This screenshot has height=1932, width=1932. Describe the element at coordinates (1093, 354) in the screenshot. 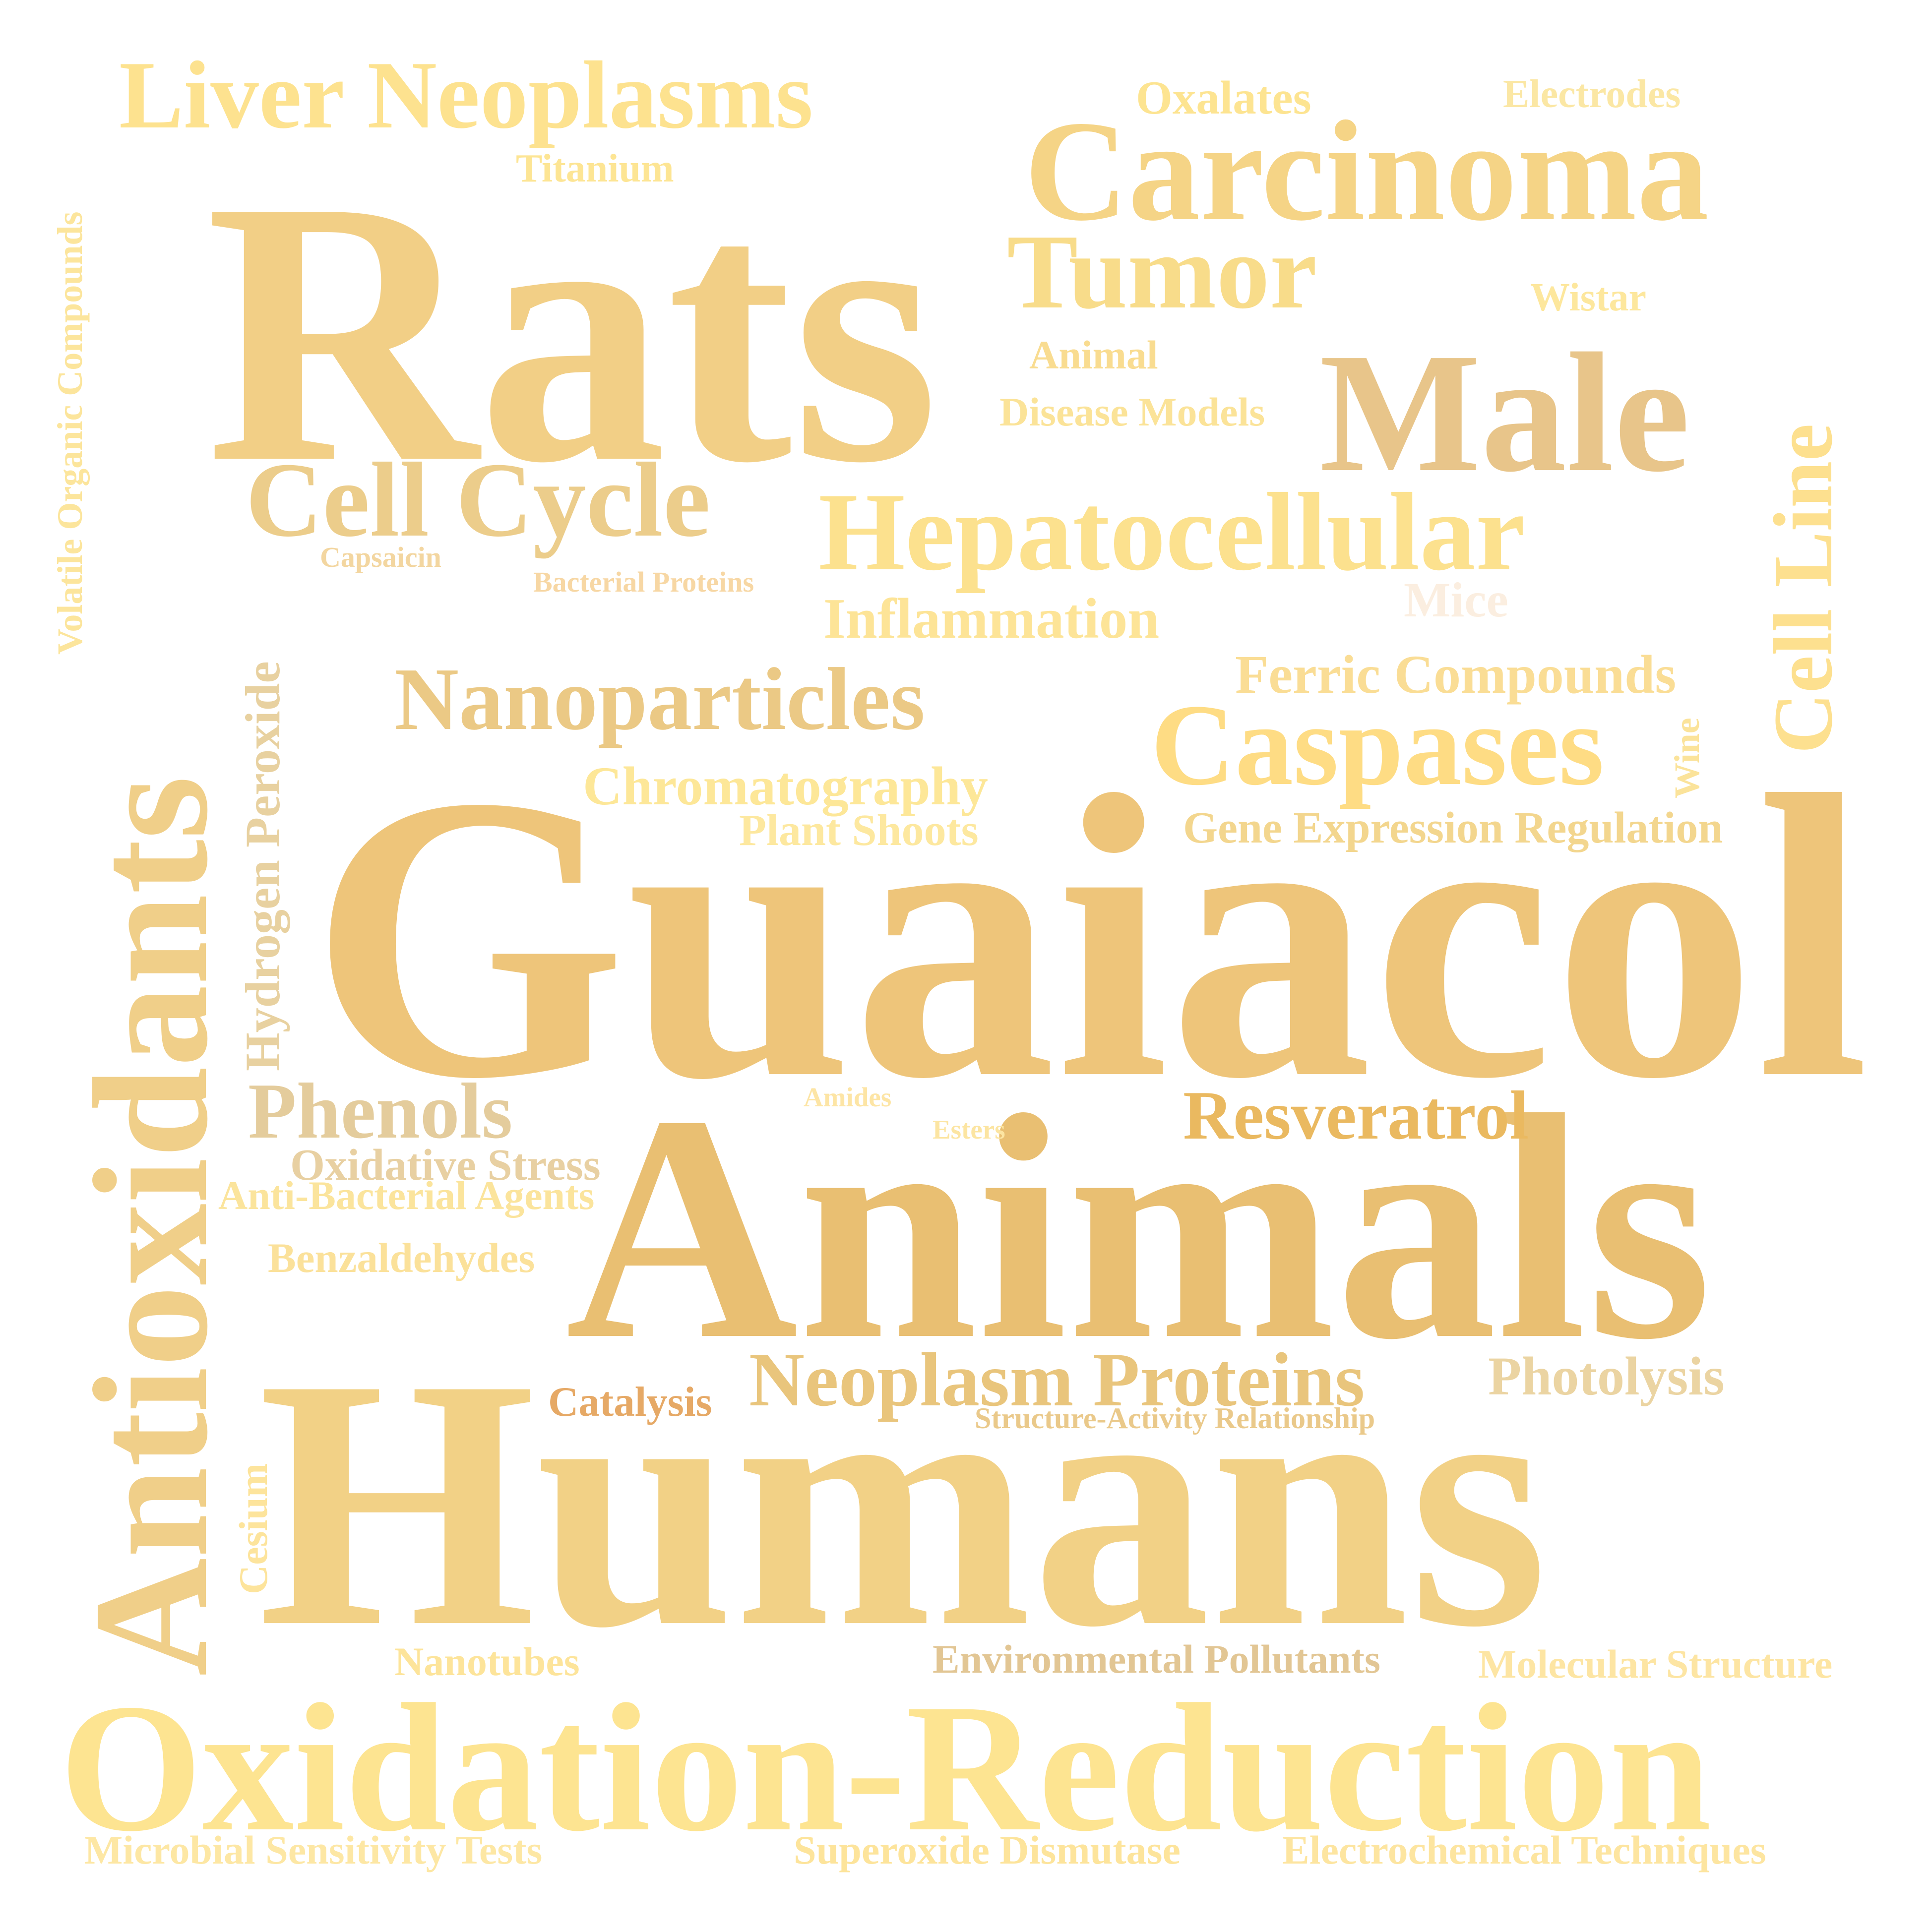

I see `word-animal: Animal` at that location.